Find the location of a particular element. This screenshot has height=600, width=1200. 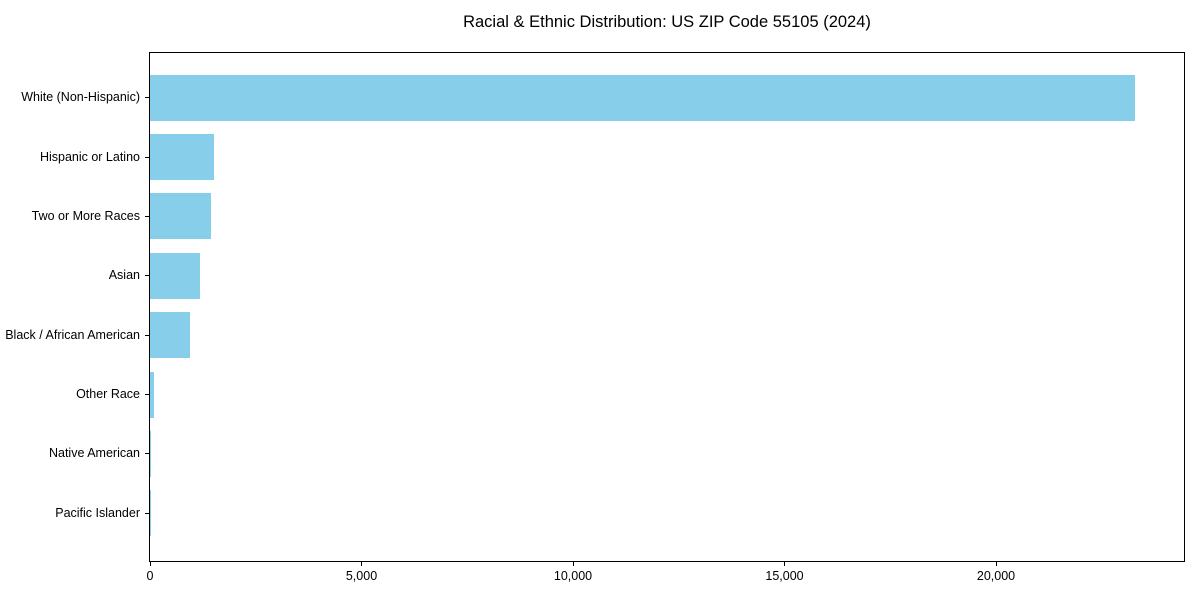

x-tick-label: 5,000 is located at coordinates (361, 576).